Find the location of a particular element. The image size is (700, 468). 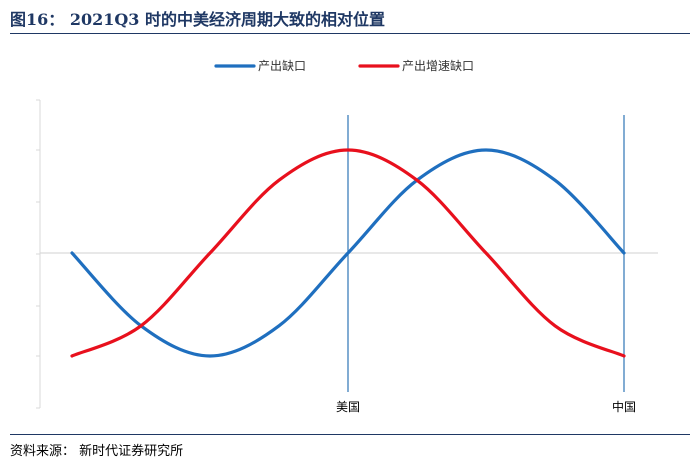

footer-divider is located at coordinates (350, 434).